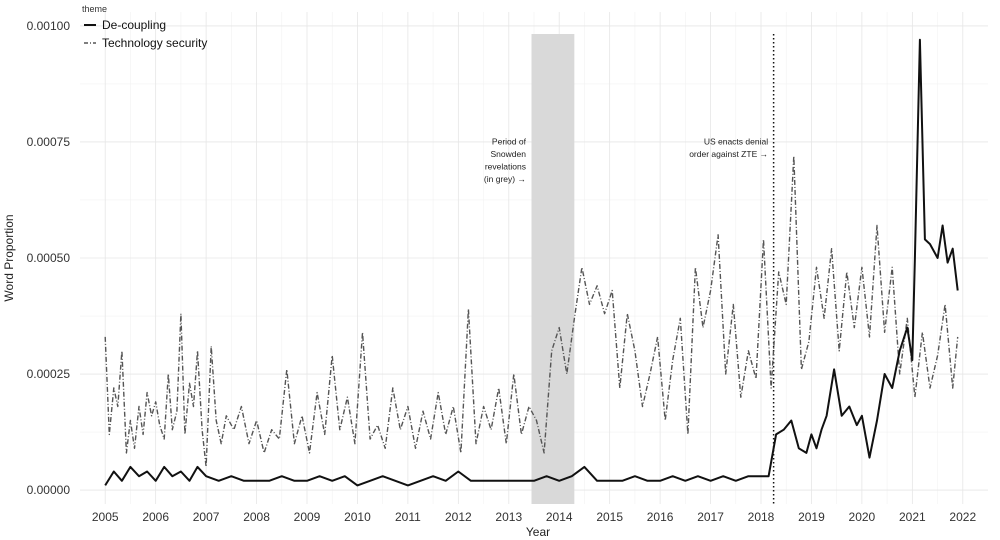  I want to click on x-tick-label: 2006, so click(155, 517).